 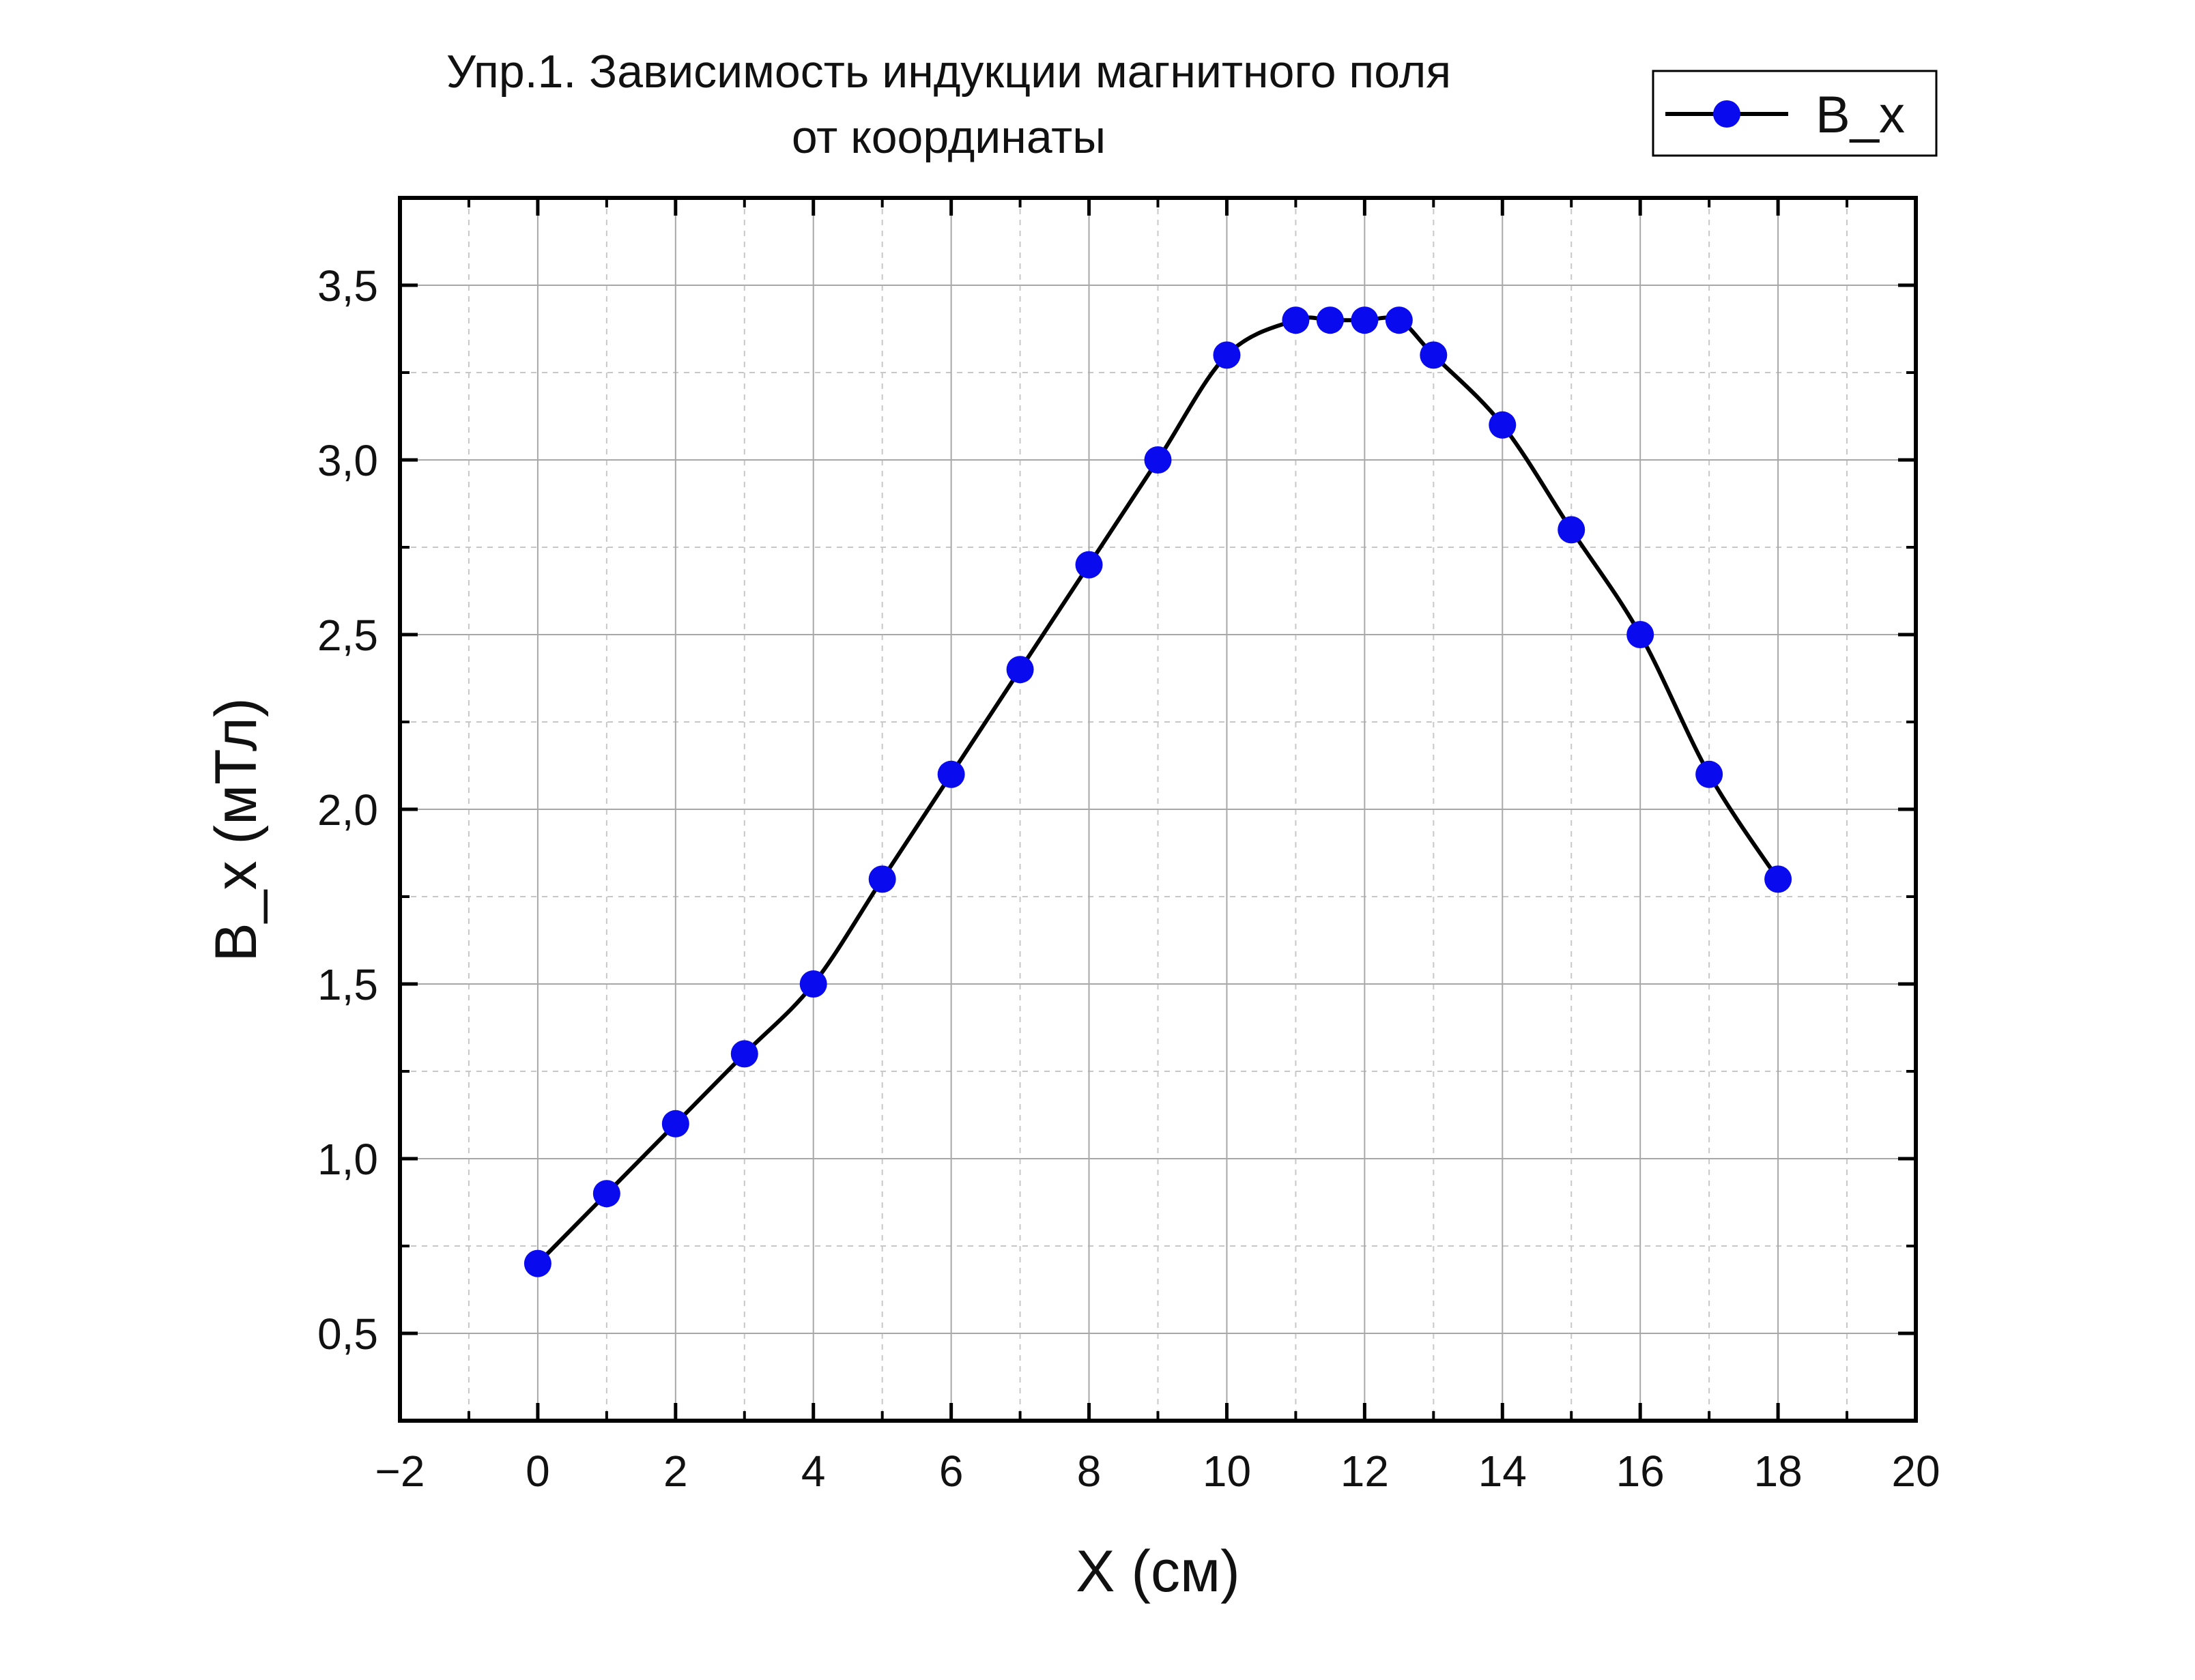 I want to click on x-tick-label: 4, so click(x=814, y=1471).